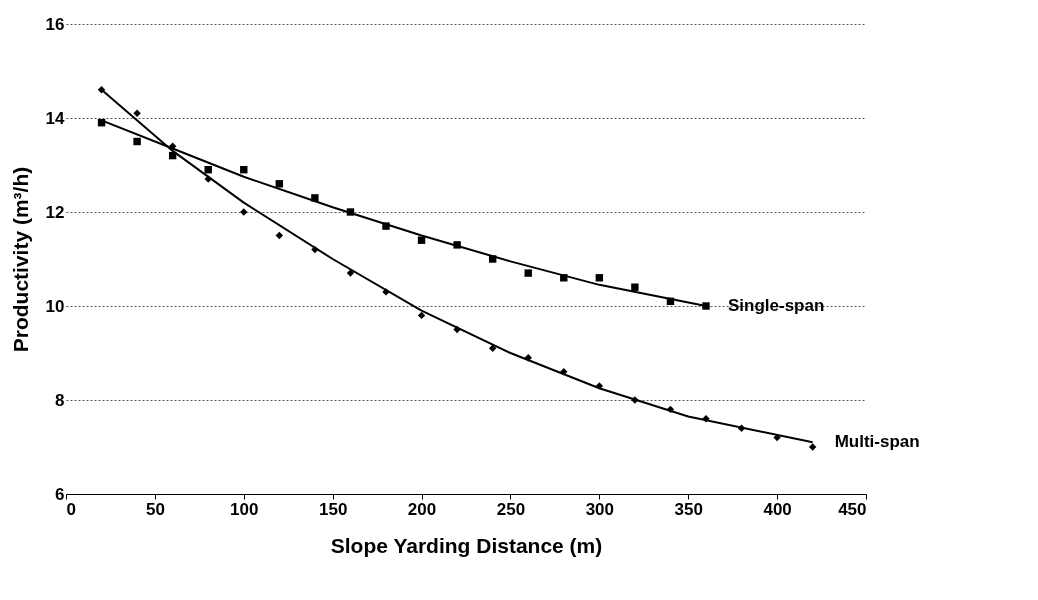  Describe the element at coordinates (777, 509) in the screenshot. I see `x-tick-label: 400` at that location.